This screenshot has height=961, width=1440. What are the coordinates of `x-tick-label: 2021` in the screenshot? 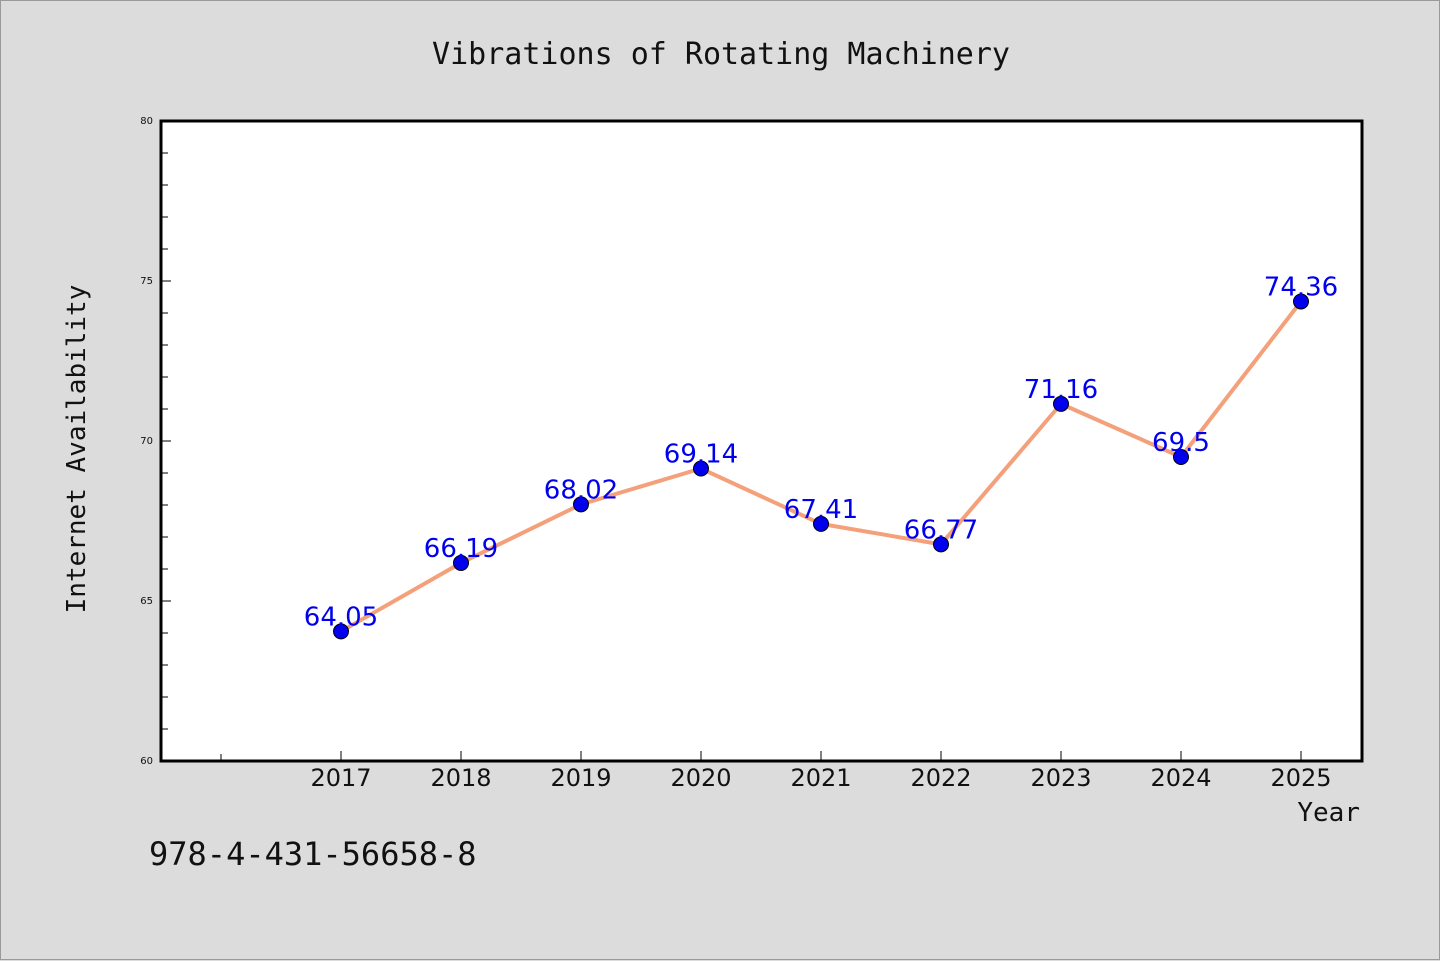 It's located at (820, 778).